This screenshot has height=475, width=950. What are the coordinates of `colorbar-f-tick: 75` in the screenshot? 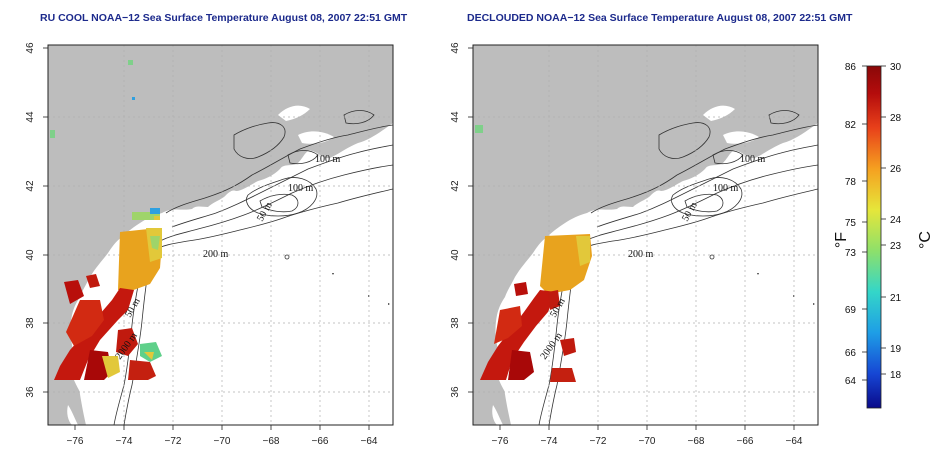 It's located at (851, 223).